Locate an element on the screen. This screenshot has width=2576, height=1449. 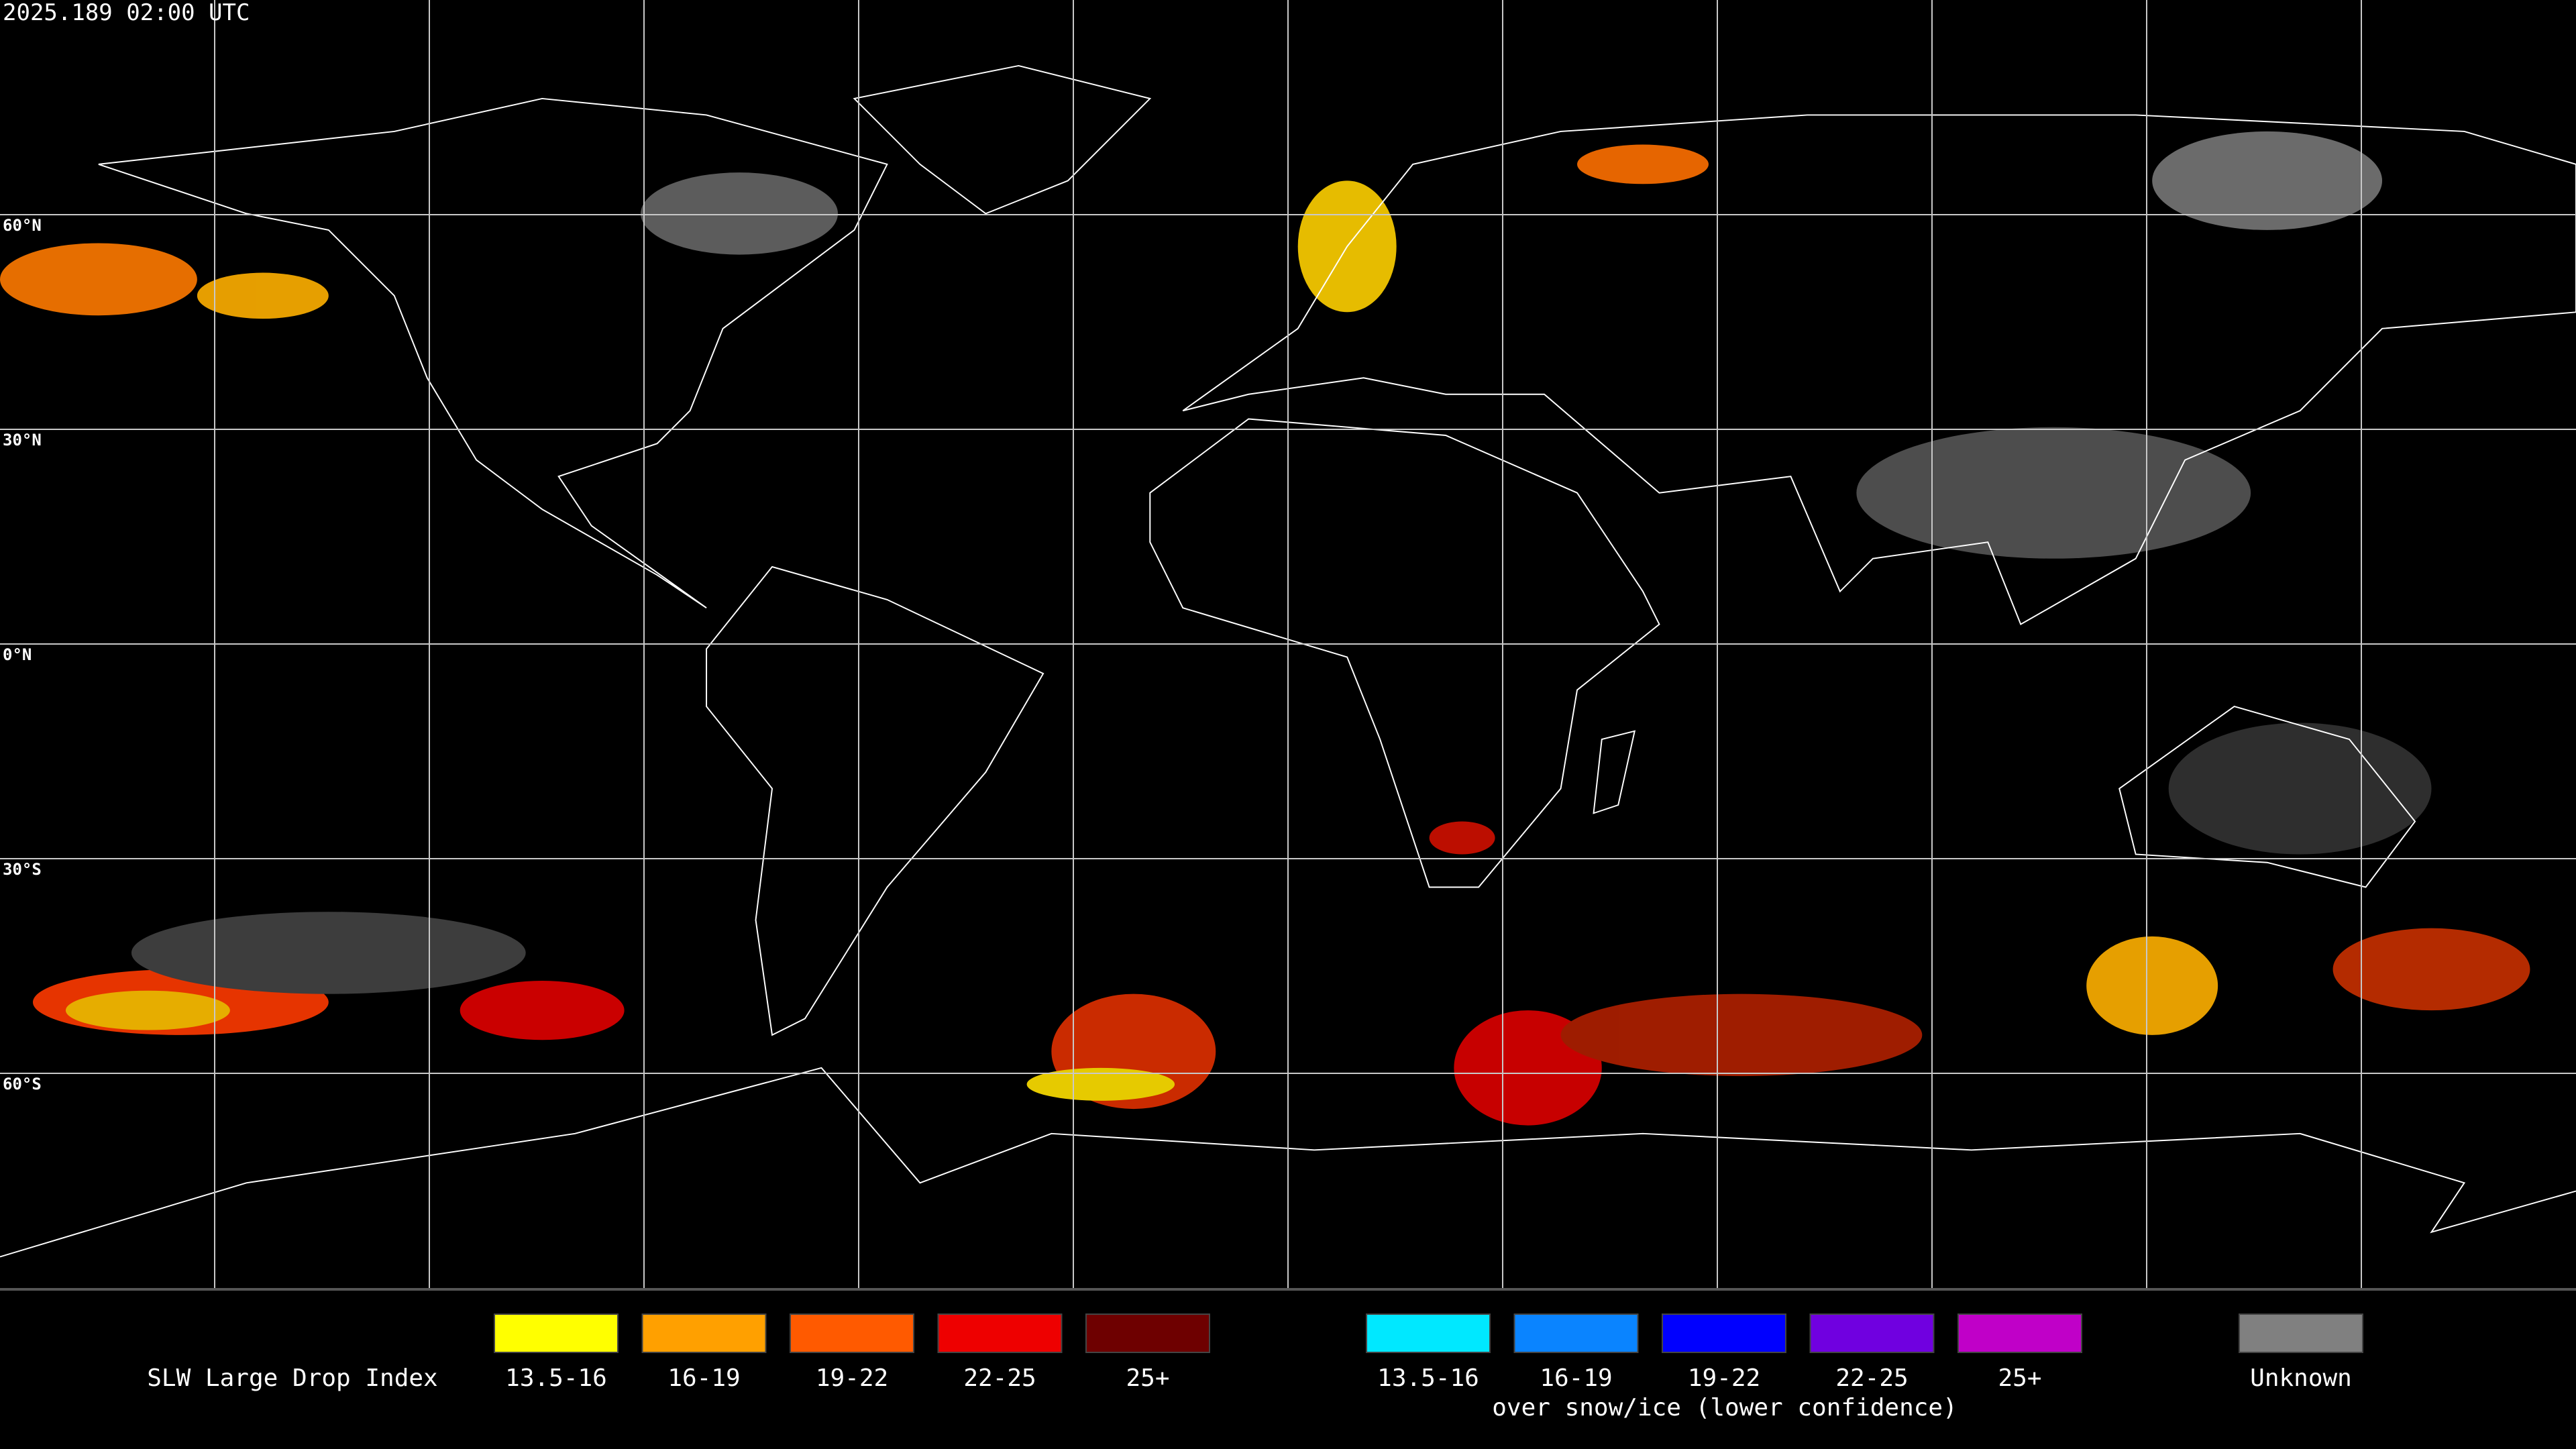
latitude-label: 60°S is located at coordinates (22, 1084).